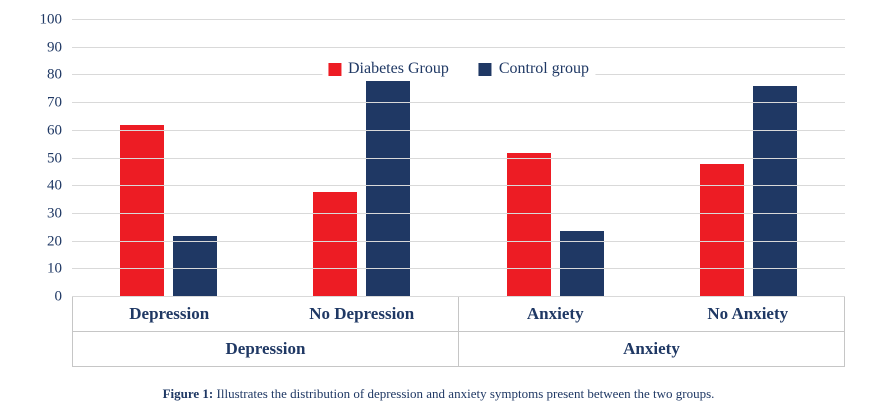  Describe the element at coordinates (544, 68) in the screenshot. I see `legend-label: Control group` at that location.